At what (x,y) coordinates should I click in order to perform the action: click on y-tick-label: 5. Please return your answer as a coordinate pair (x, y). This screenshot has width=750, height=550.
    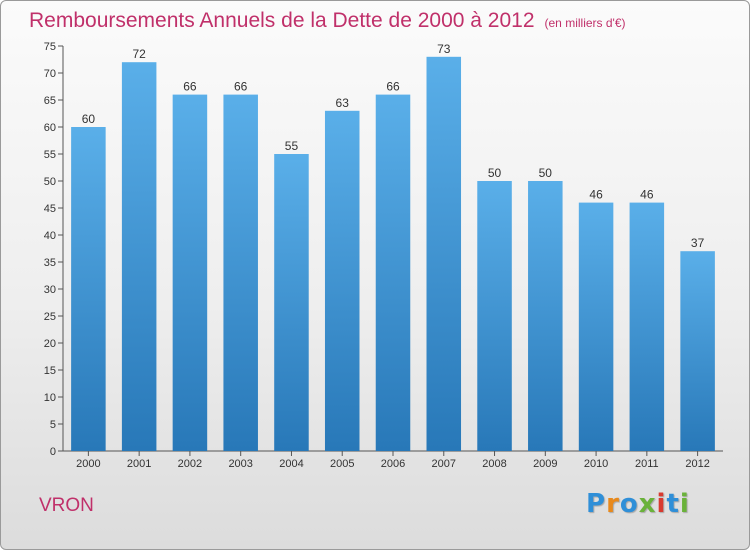
    Looking at the image, I should click on (53, 425).